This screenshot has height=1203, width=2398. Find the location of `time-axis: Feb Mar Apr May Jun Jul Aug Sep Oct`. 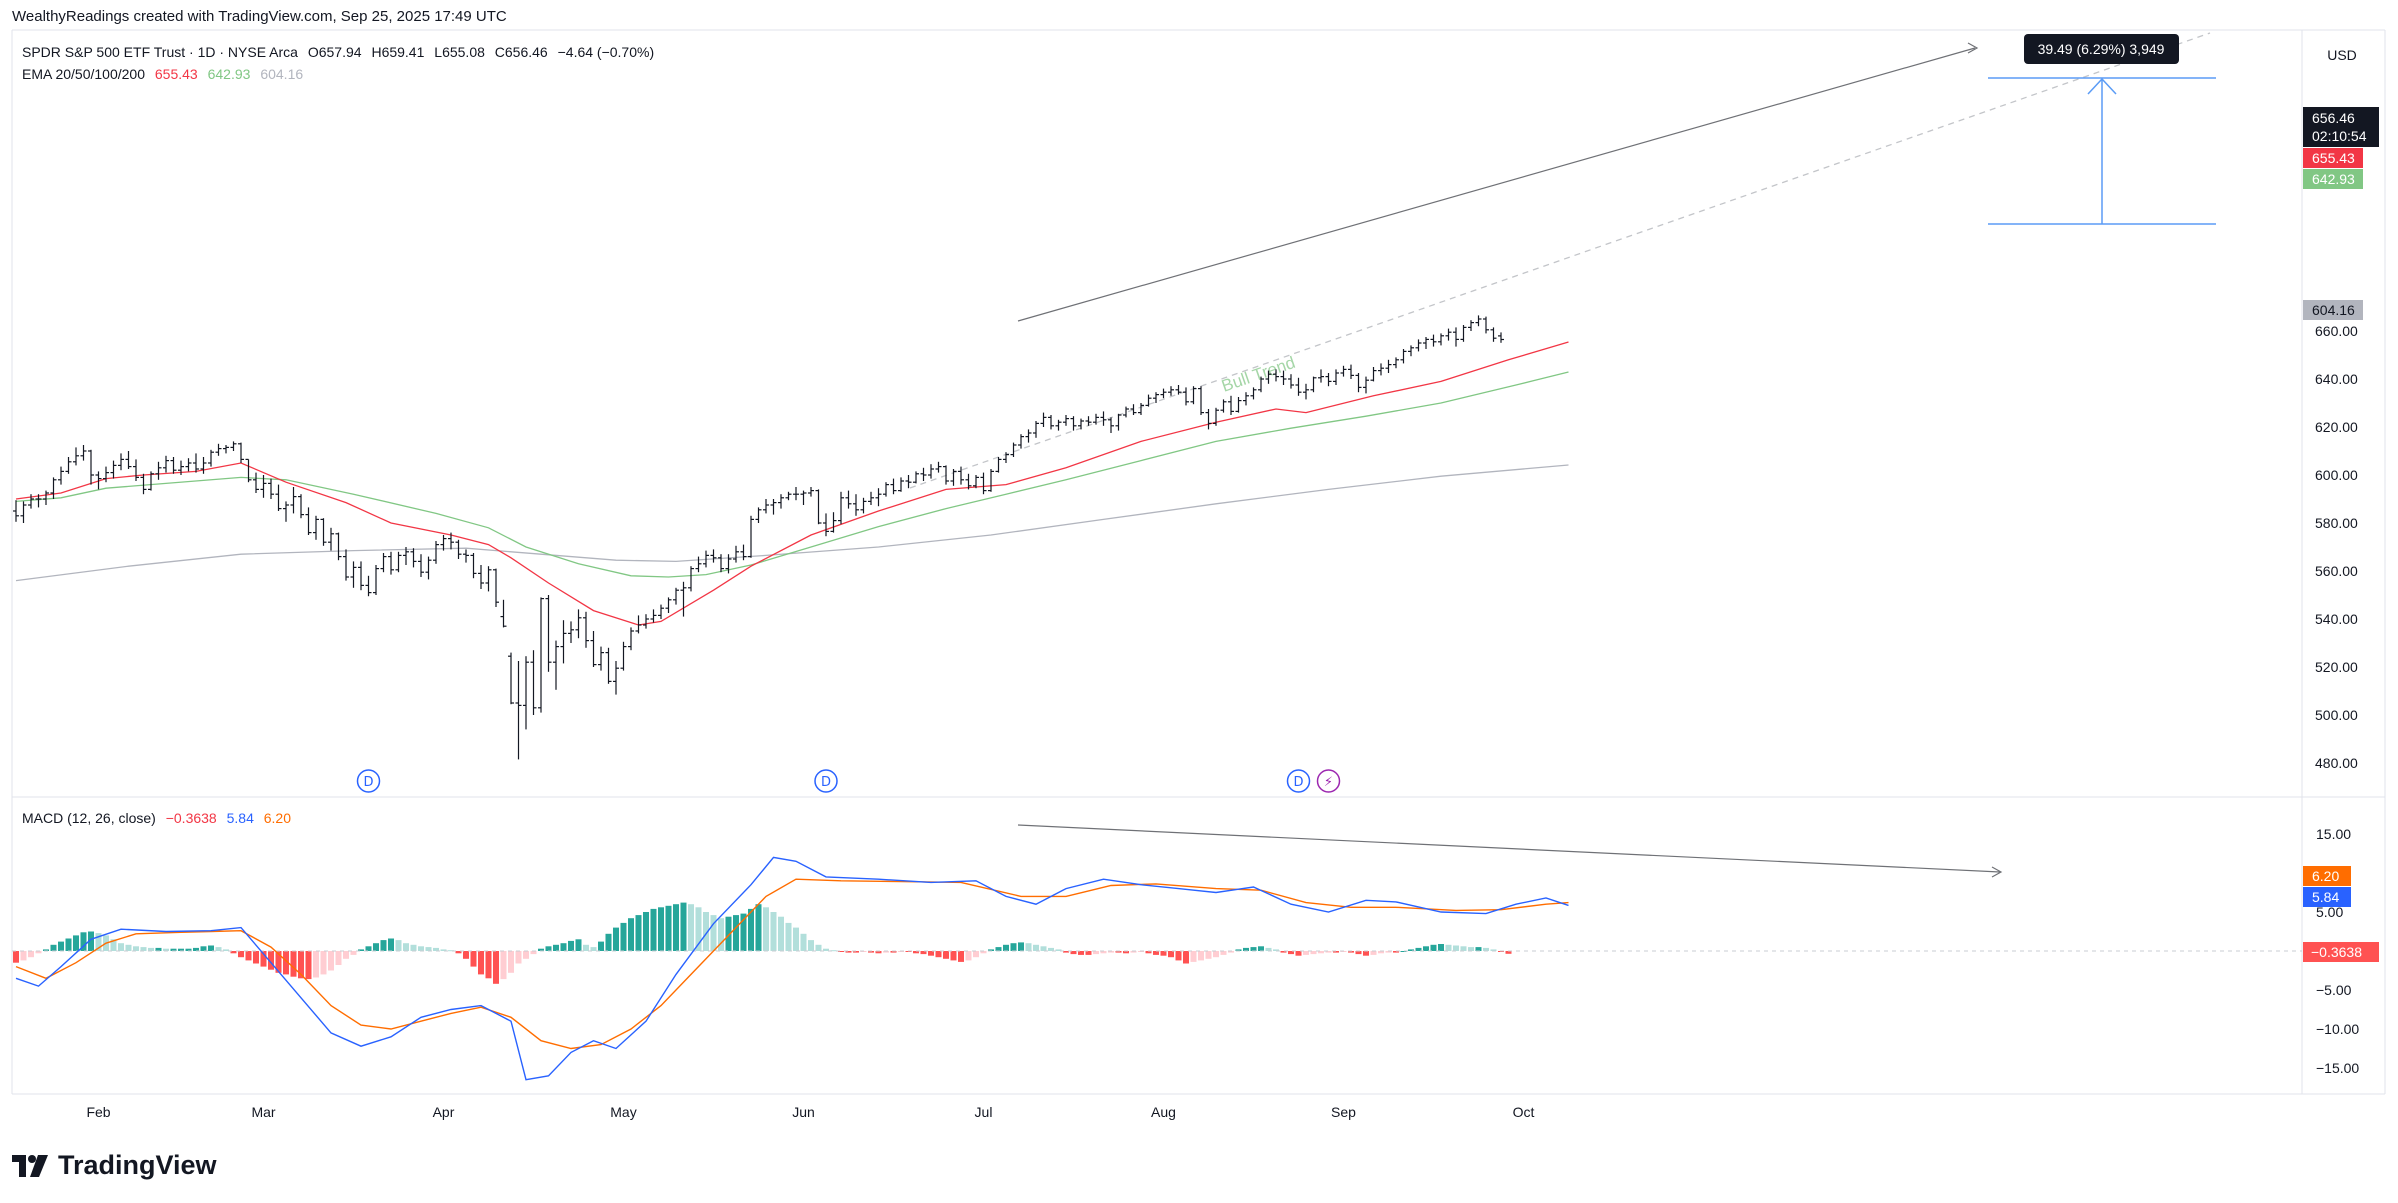

time-axis: Feb Mar Apr May Jun Jul Aug Sep Oct is located at coordinates (810, 1112).